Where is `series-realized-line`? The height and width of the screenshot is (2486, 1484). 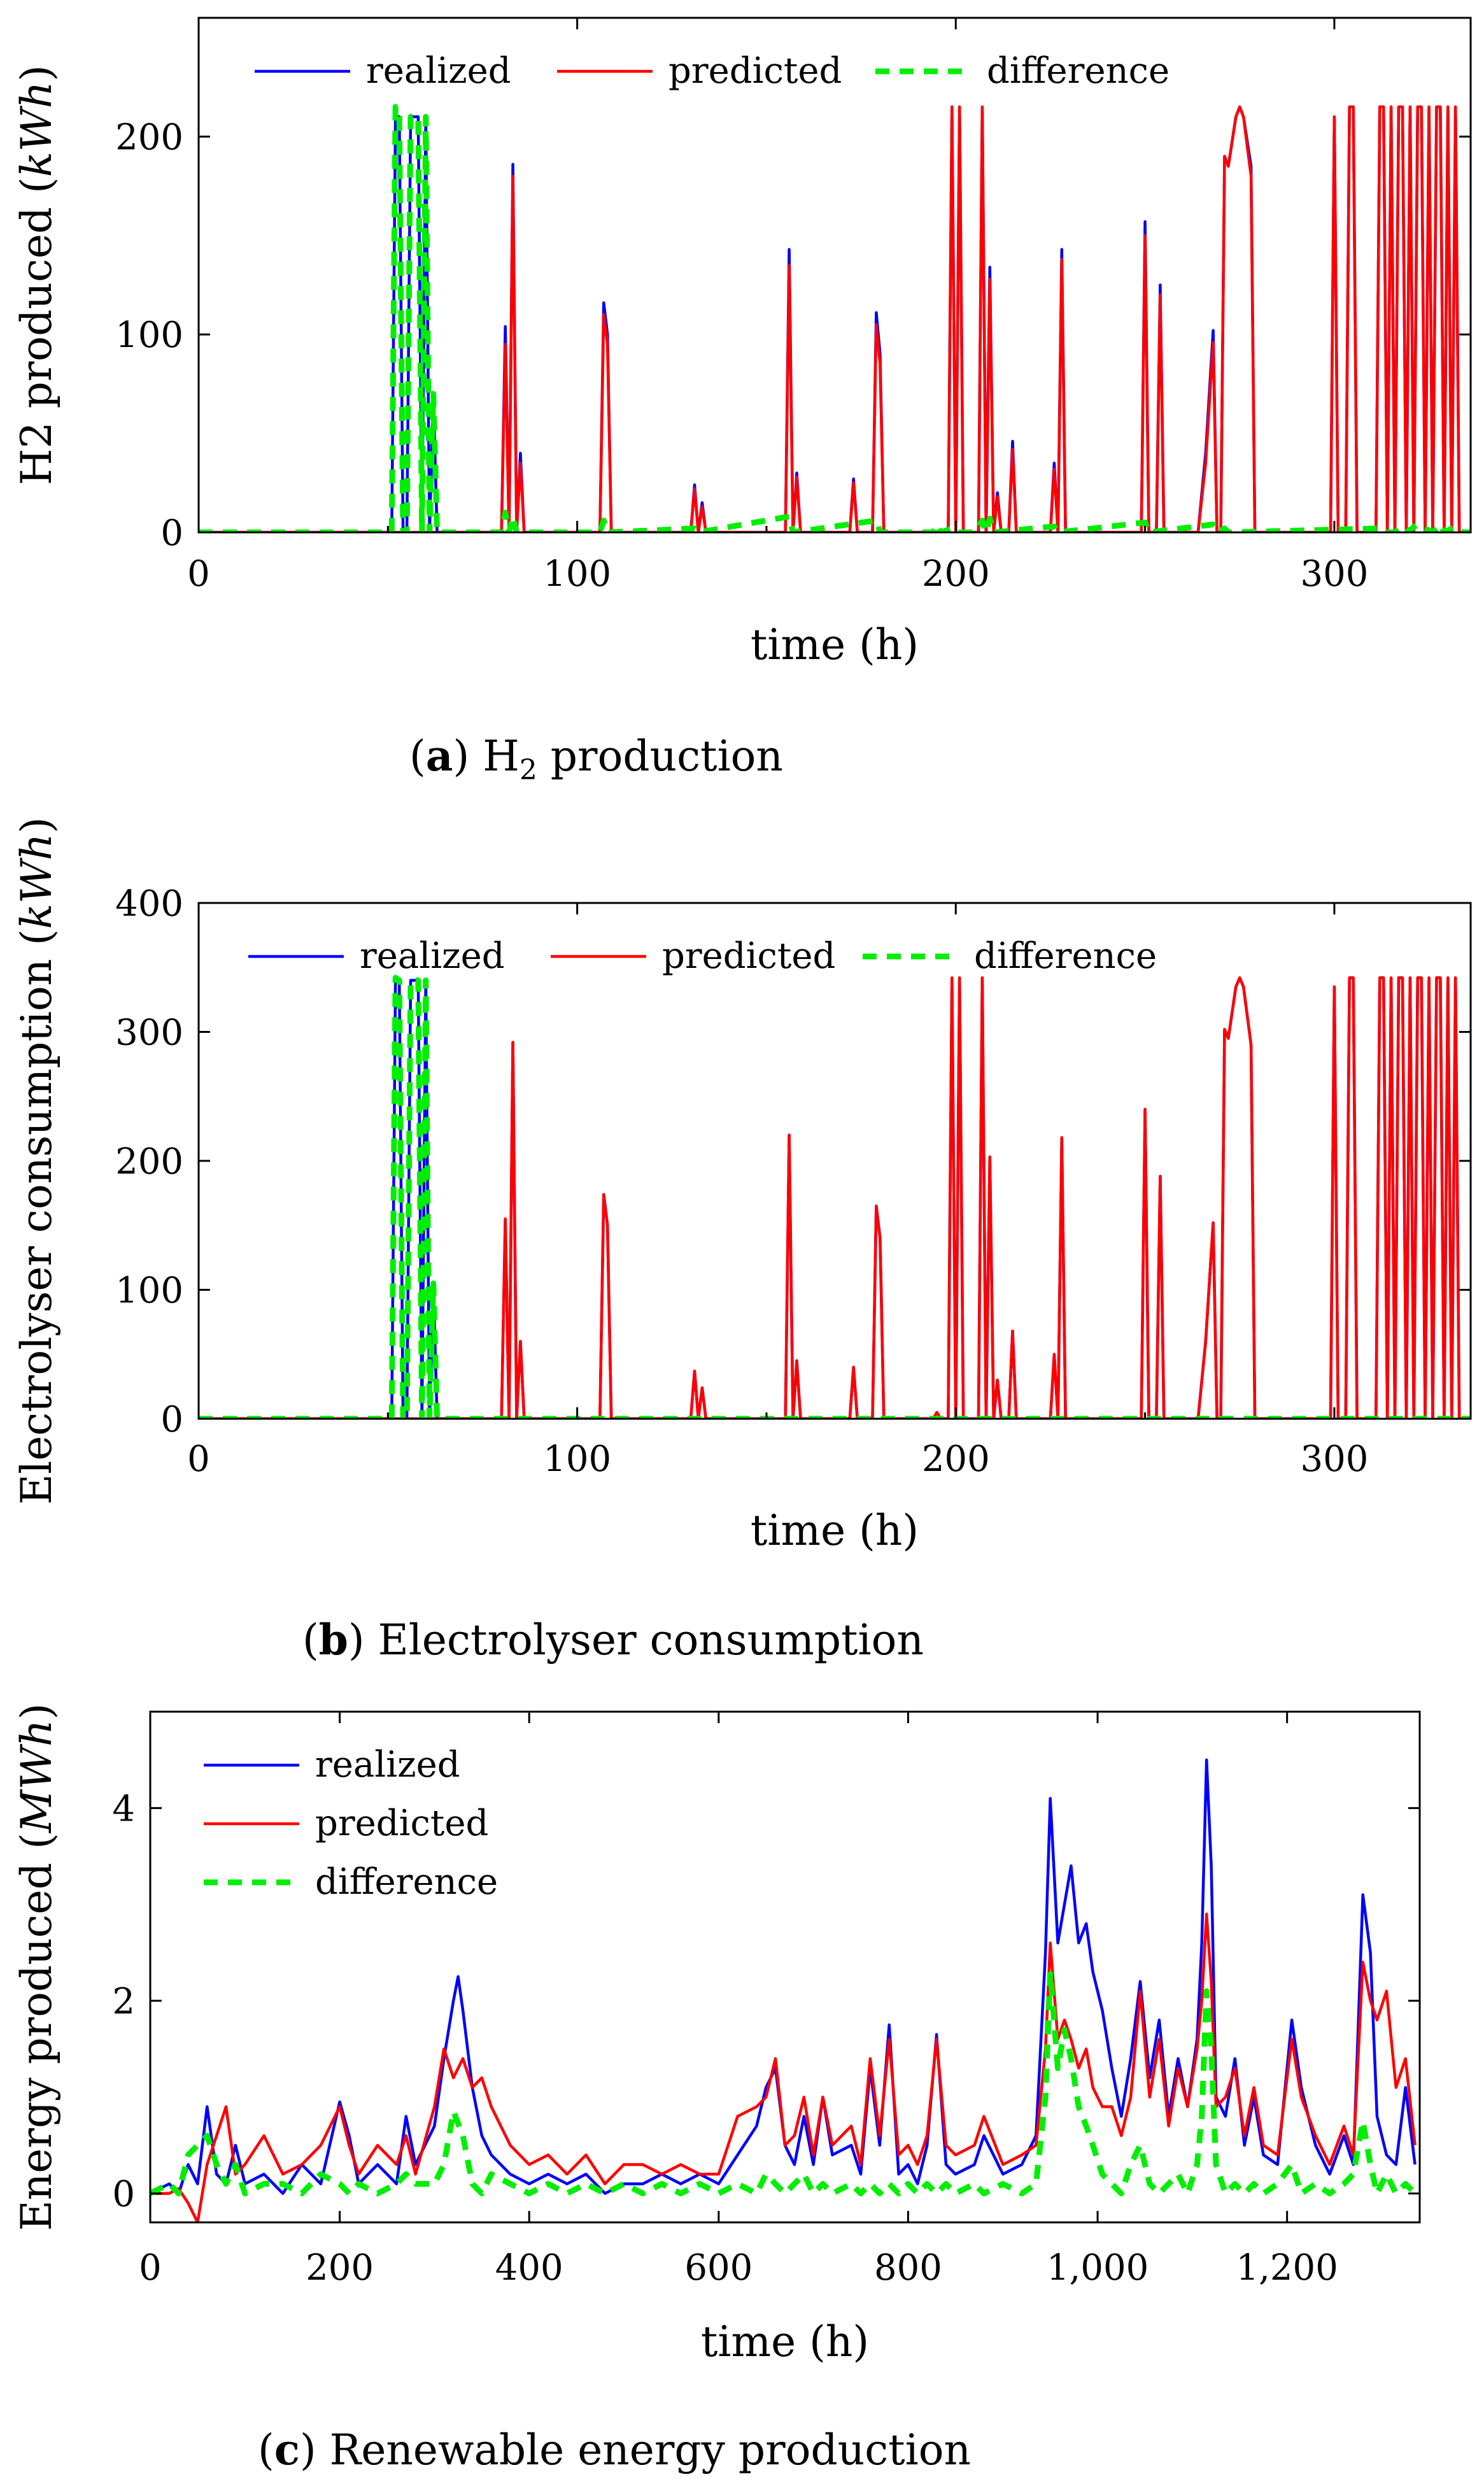
series-realized-line is located at coordinates (835, 318).